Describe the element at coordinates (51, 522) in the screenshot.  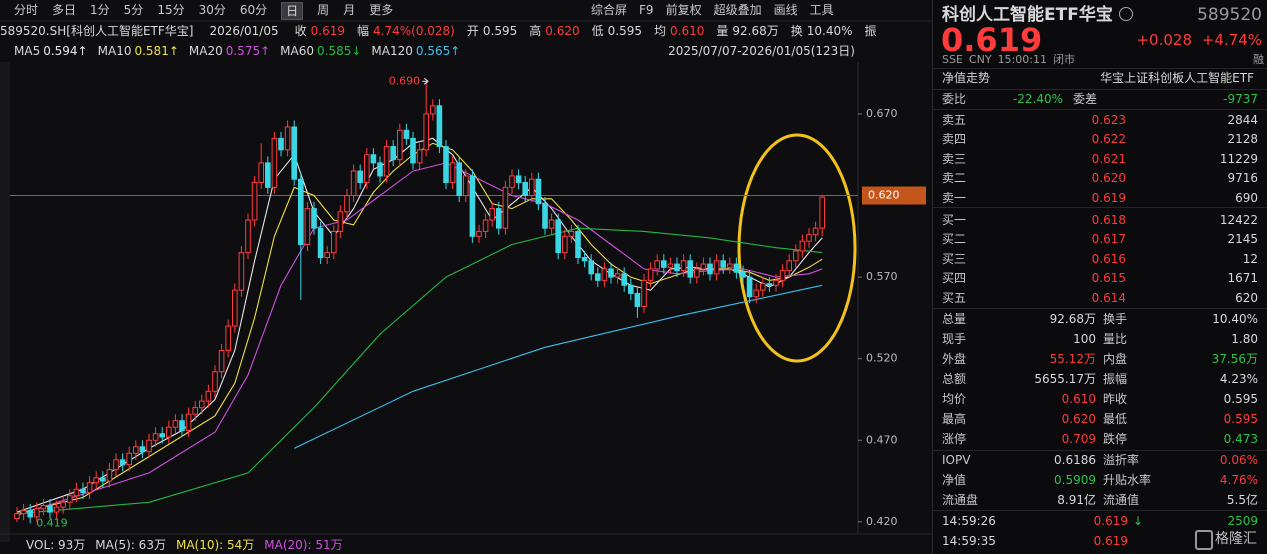
I see `low-label: 0.419` at that location.